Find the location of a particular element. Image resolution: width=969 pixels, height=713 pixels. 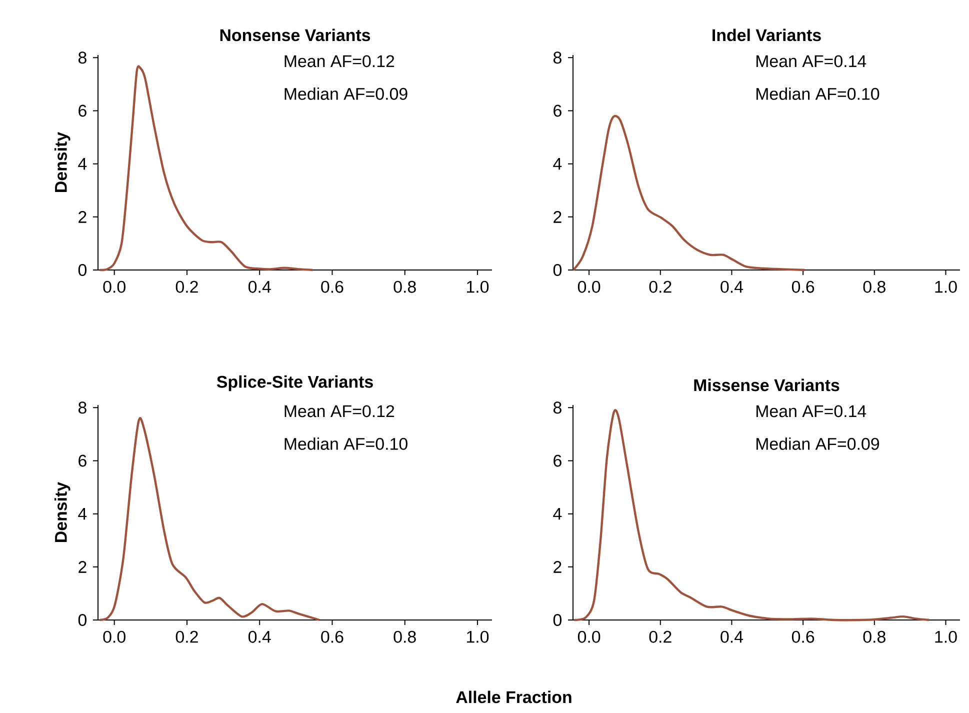

chart-title: Missense Variants is located at coordinates (767, 385).